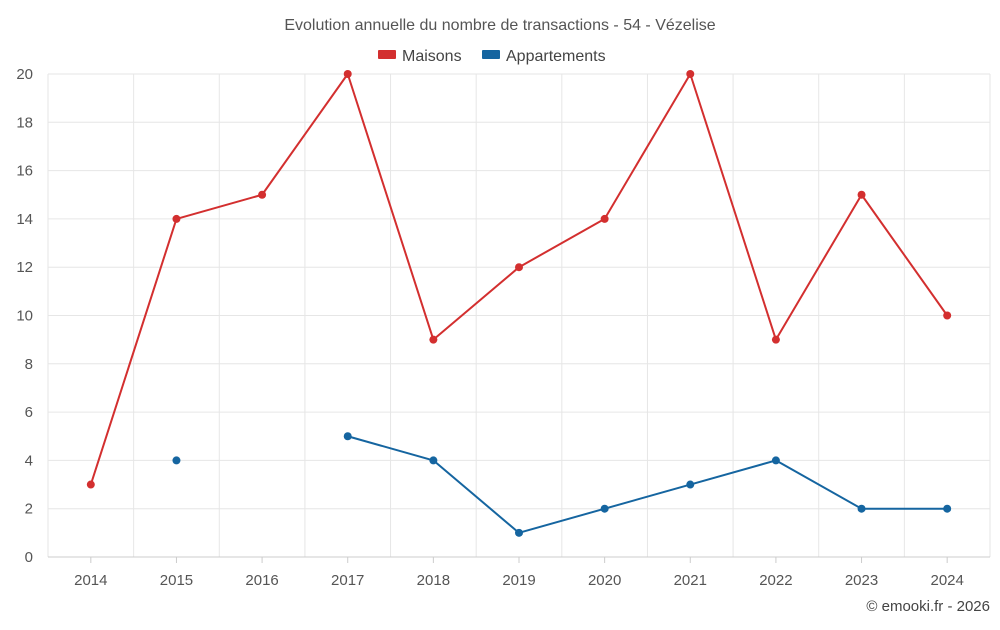  What do you see at coordinates (518, 580) in the screenshot?
I see `x-tick-label: 2019` at bounding box center [518, 580].